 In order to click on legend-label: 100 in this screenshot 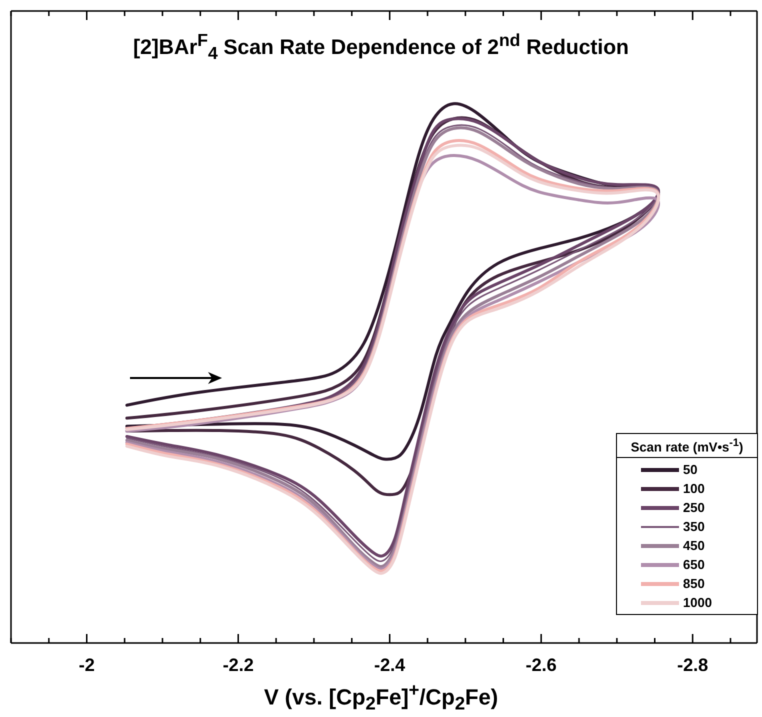, I will do `click(694, 488)`.